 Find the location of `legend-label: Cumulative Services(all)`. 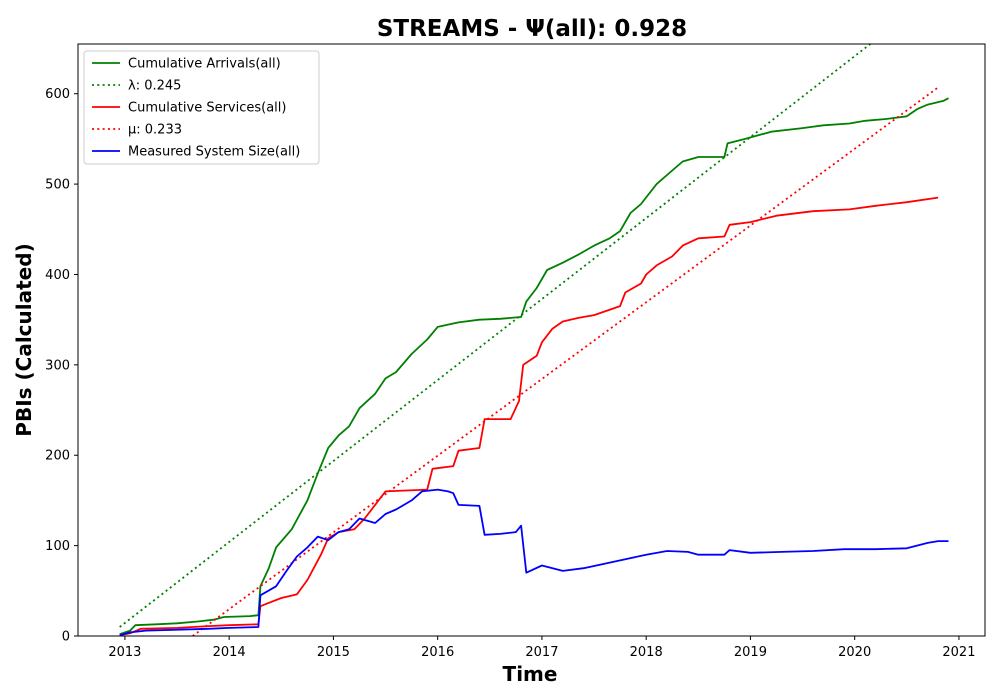

legend-label: Cumulative Services(all) is located at coordinates (207, 108).